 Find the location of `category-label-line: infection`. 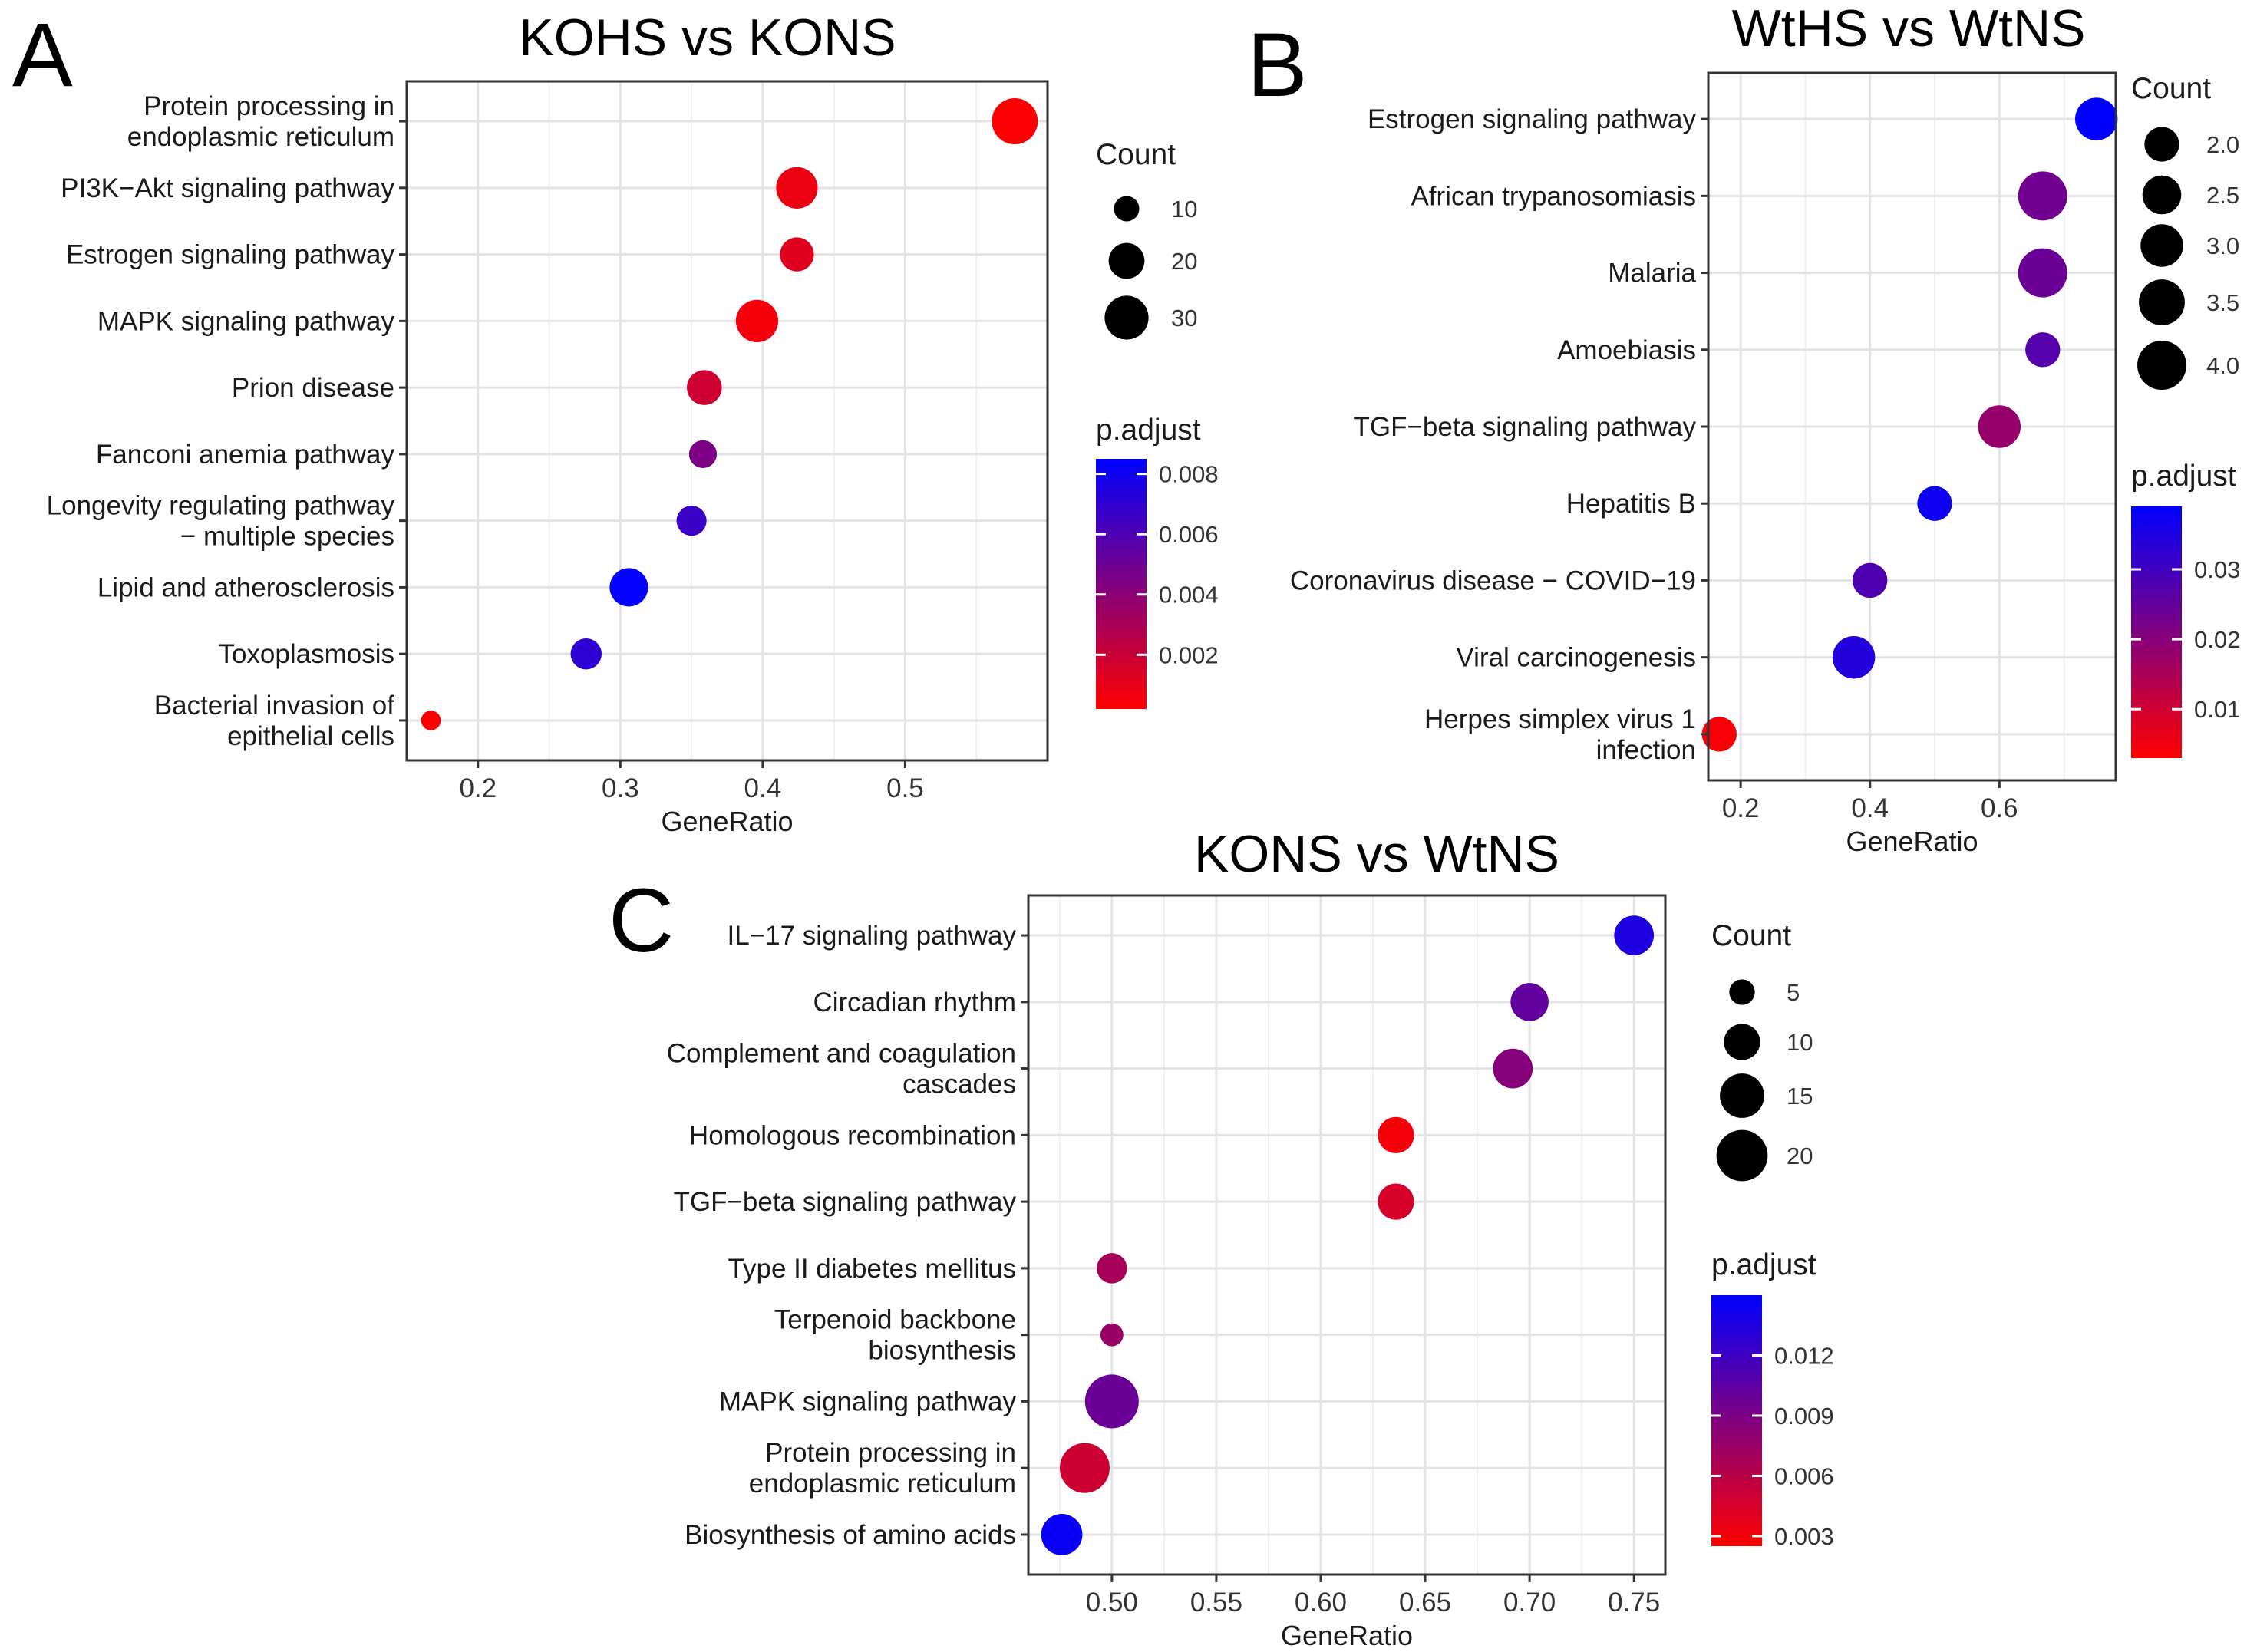

category-label-line: infection is located at coordinates (1646, 750).